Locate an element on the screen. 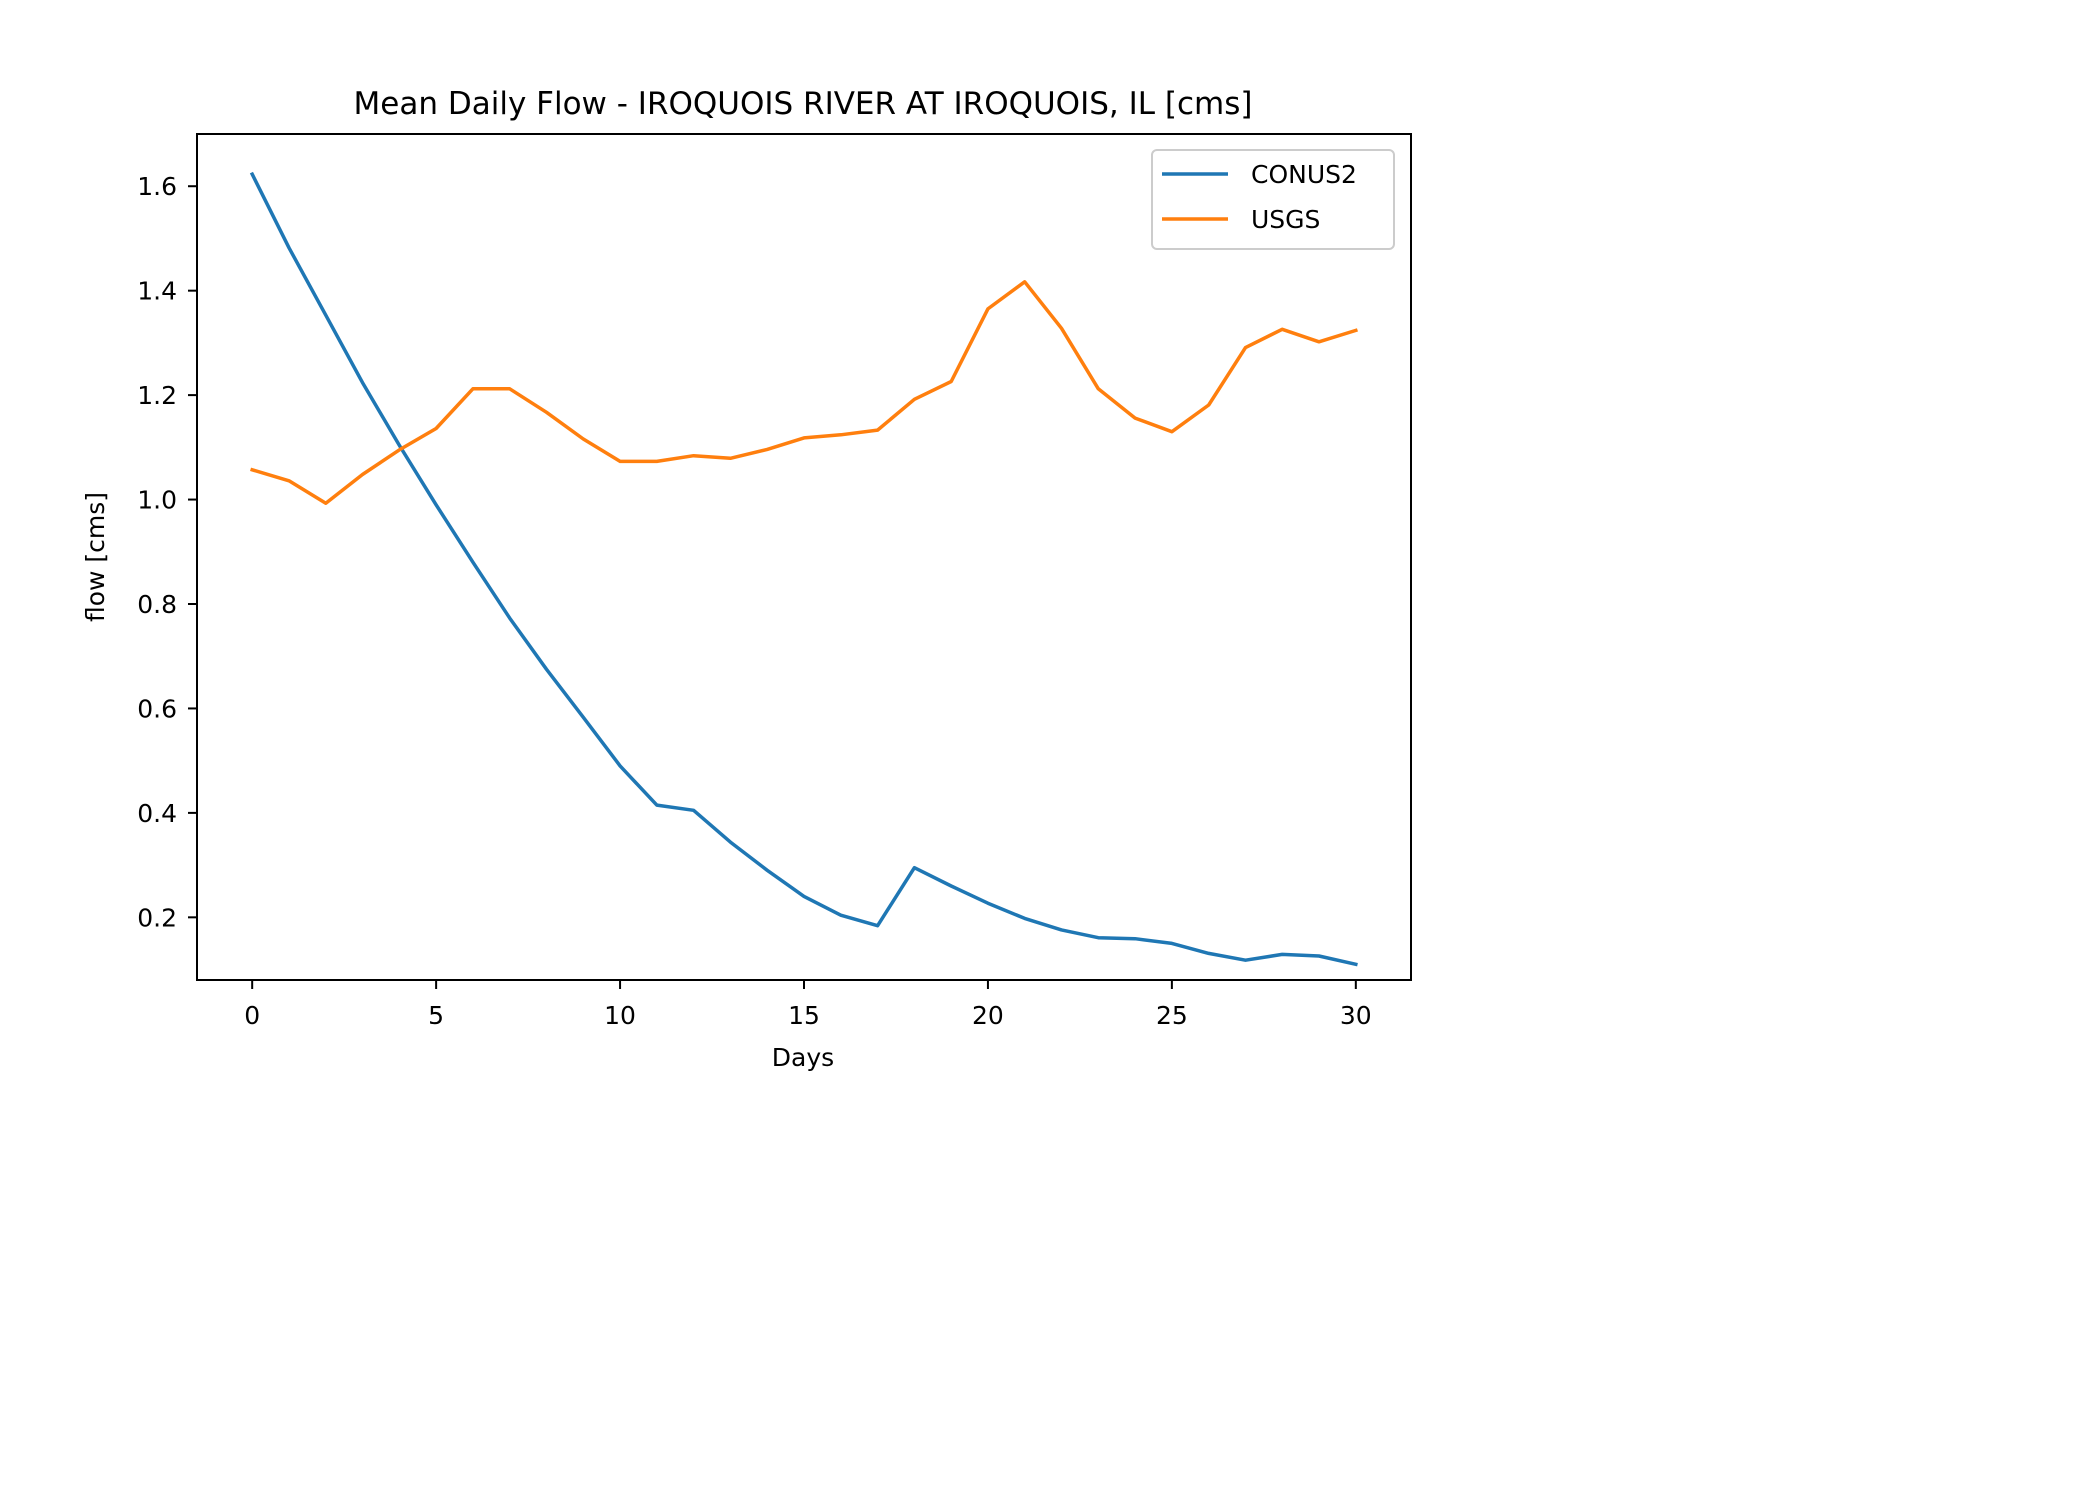 This screenshot has height=1500, width=2100. x-axis-ticks: 0 5 10 15 20 25 30 is located at coordinates (808, 1005).